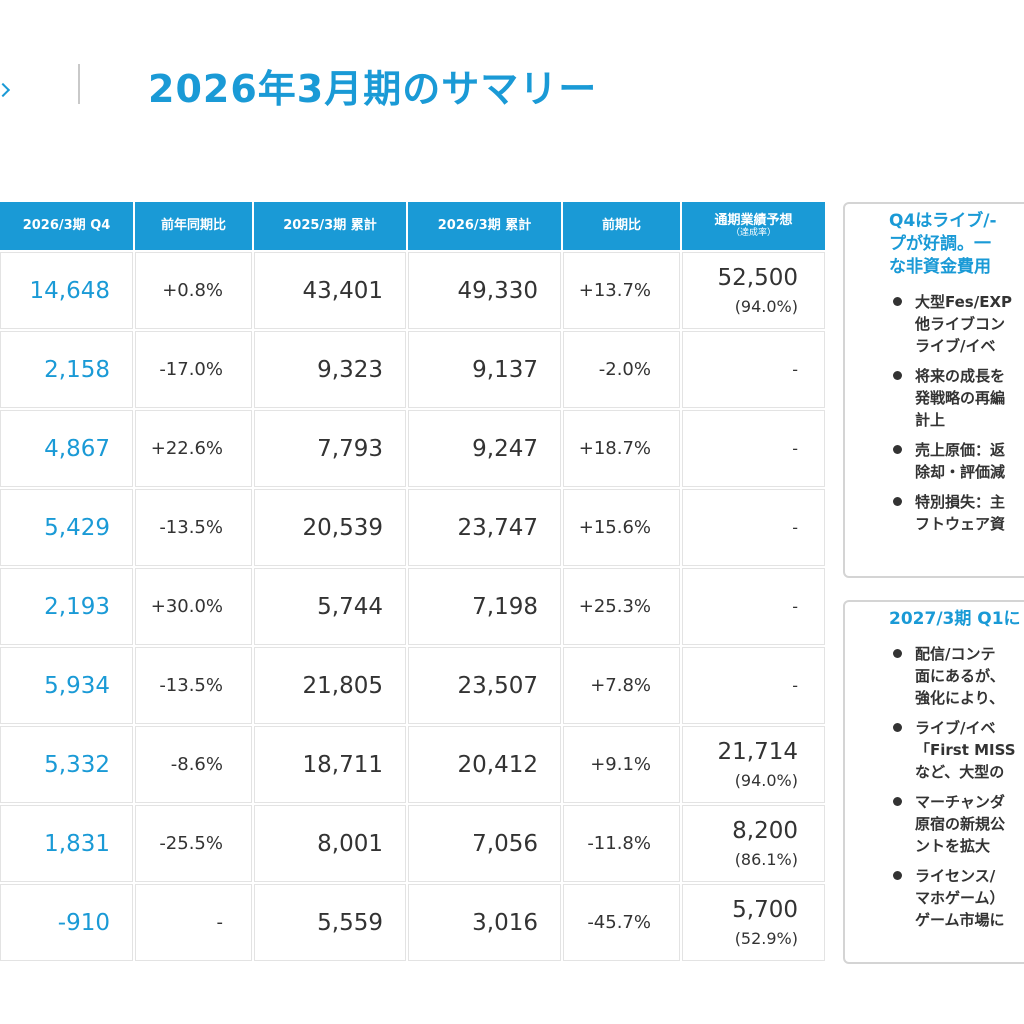 This screenshot has height=1024, width=1024. I want to click on cell-cum-2026: 9,247, so click(484, 448).